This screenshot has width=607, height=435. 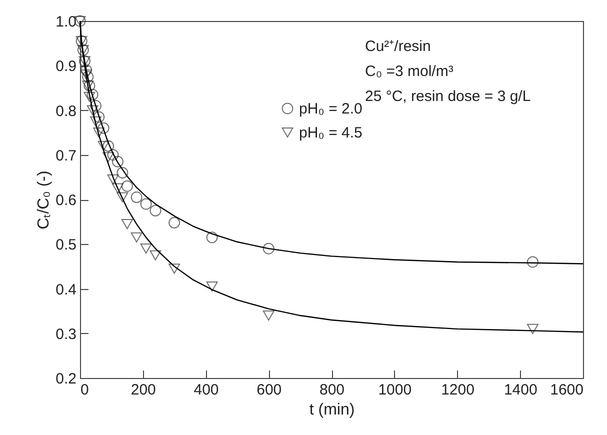 I want to click on x-tick-label: 800, so click(x=332, y=390).